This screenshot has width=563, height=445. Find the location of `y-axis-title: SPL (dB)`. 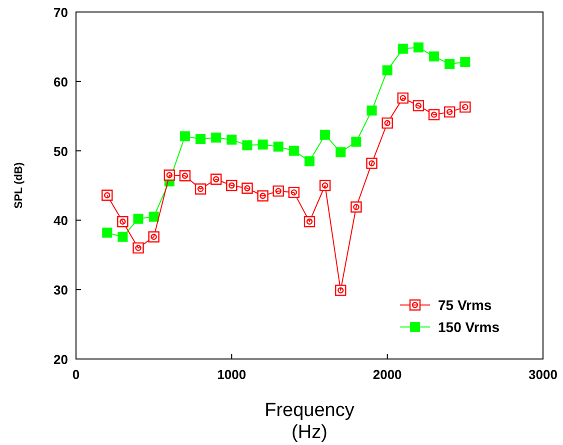

y-axis-title: SPL (dB) is located at coordinates (19, 185).